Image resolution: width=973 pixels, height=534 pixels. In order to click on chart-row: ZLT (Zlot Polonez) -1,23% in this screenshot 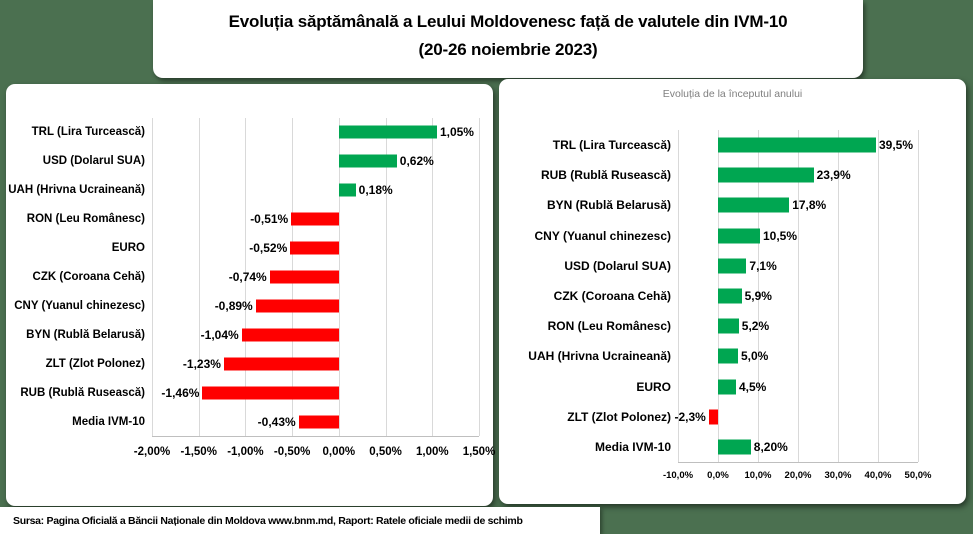, I will do `click(242, 363)`.